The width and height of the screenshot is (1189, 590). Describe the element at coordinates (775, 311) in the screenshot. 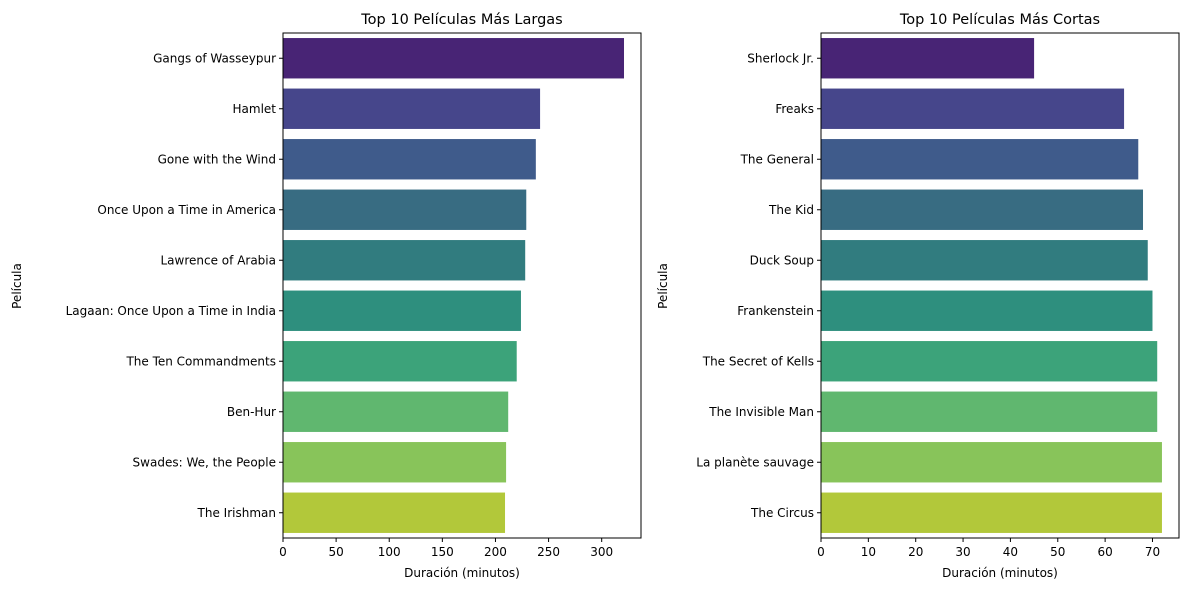

I see `y-tick-label: Frankenstein` at that location.